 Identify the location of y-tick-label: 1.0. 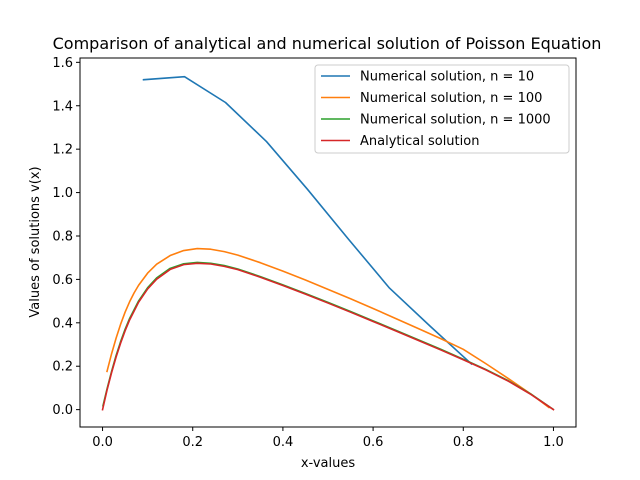
(62, 193).